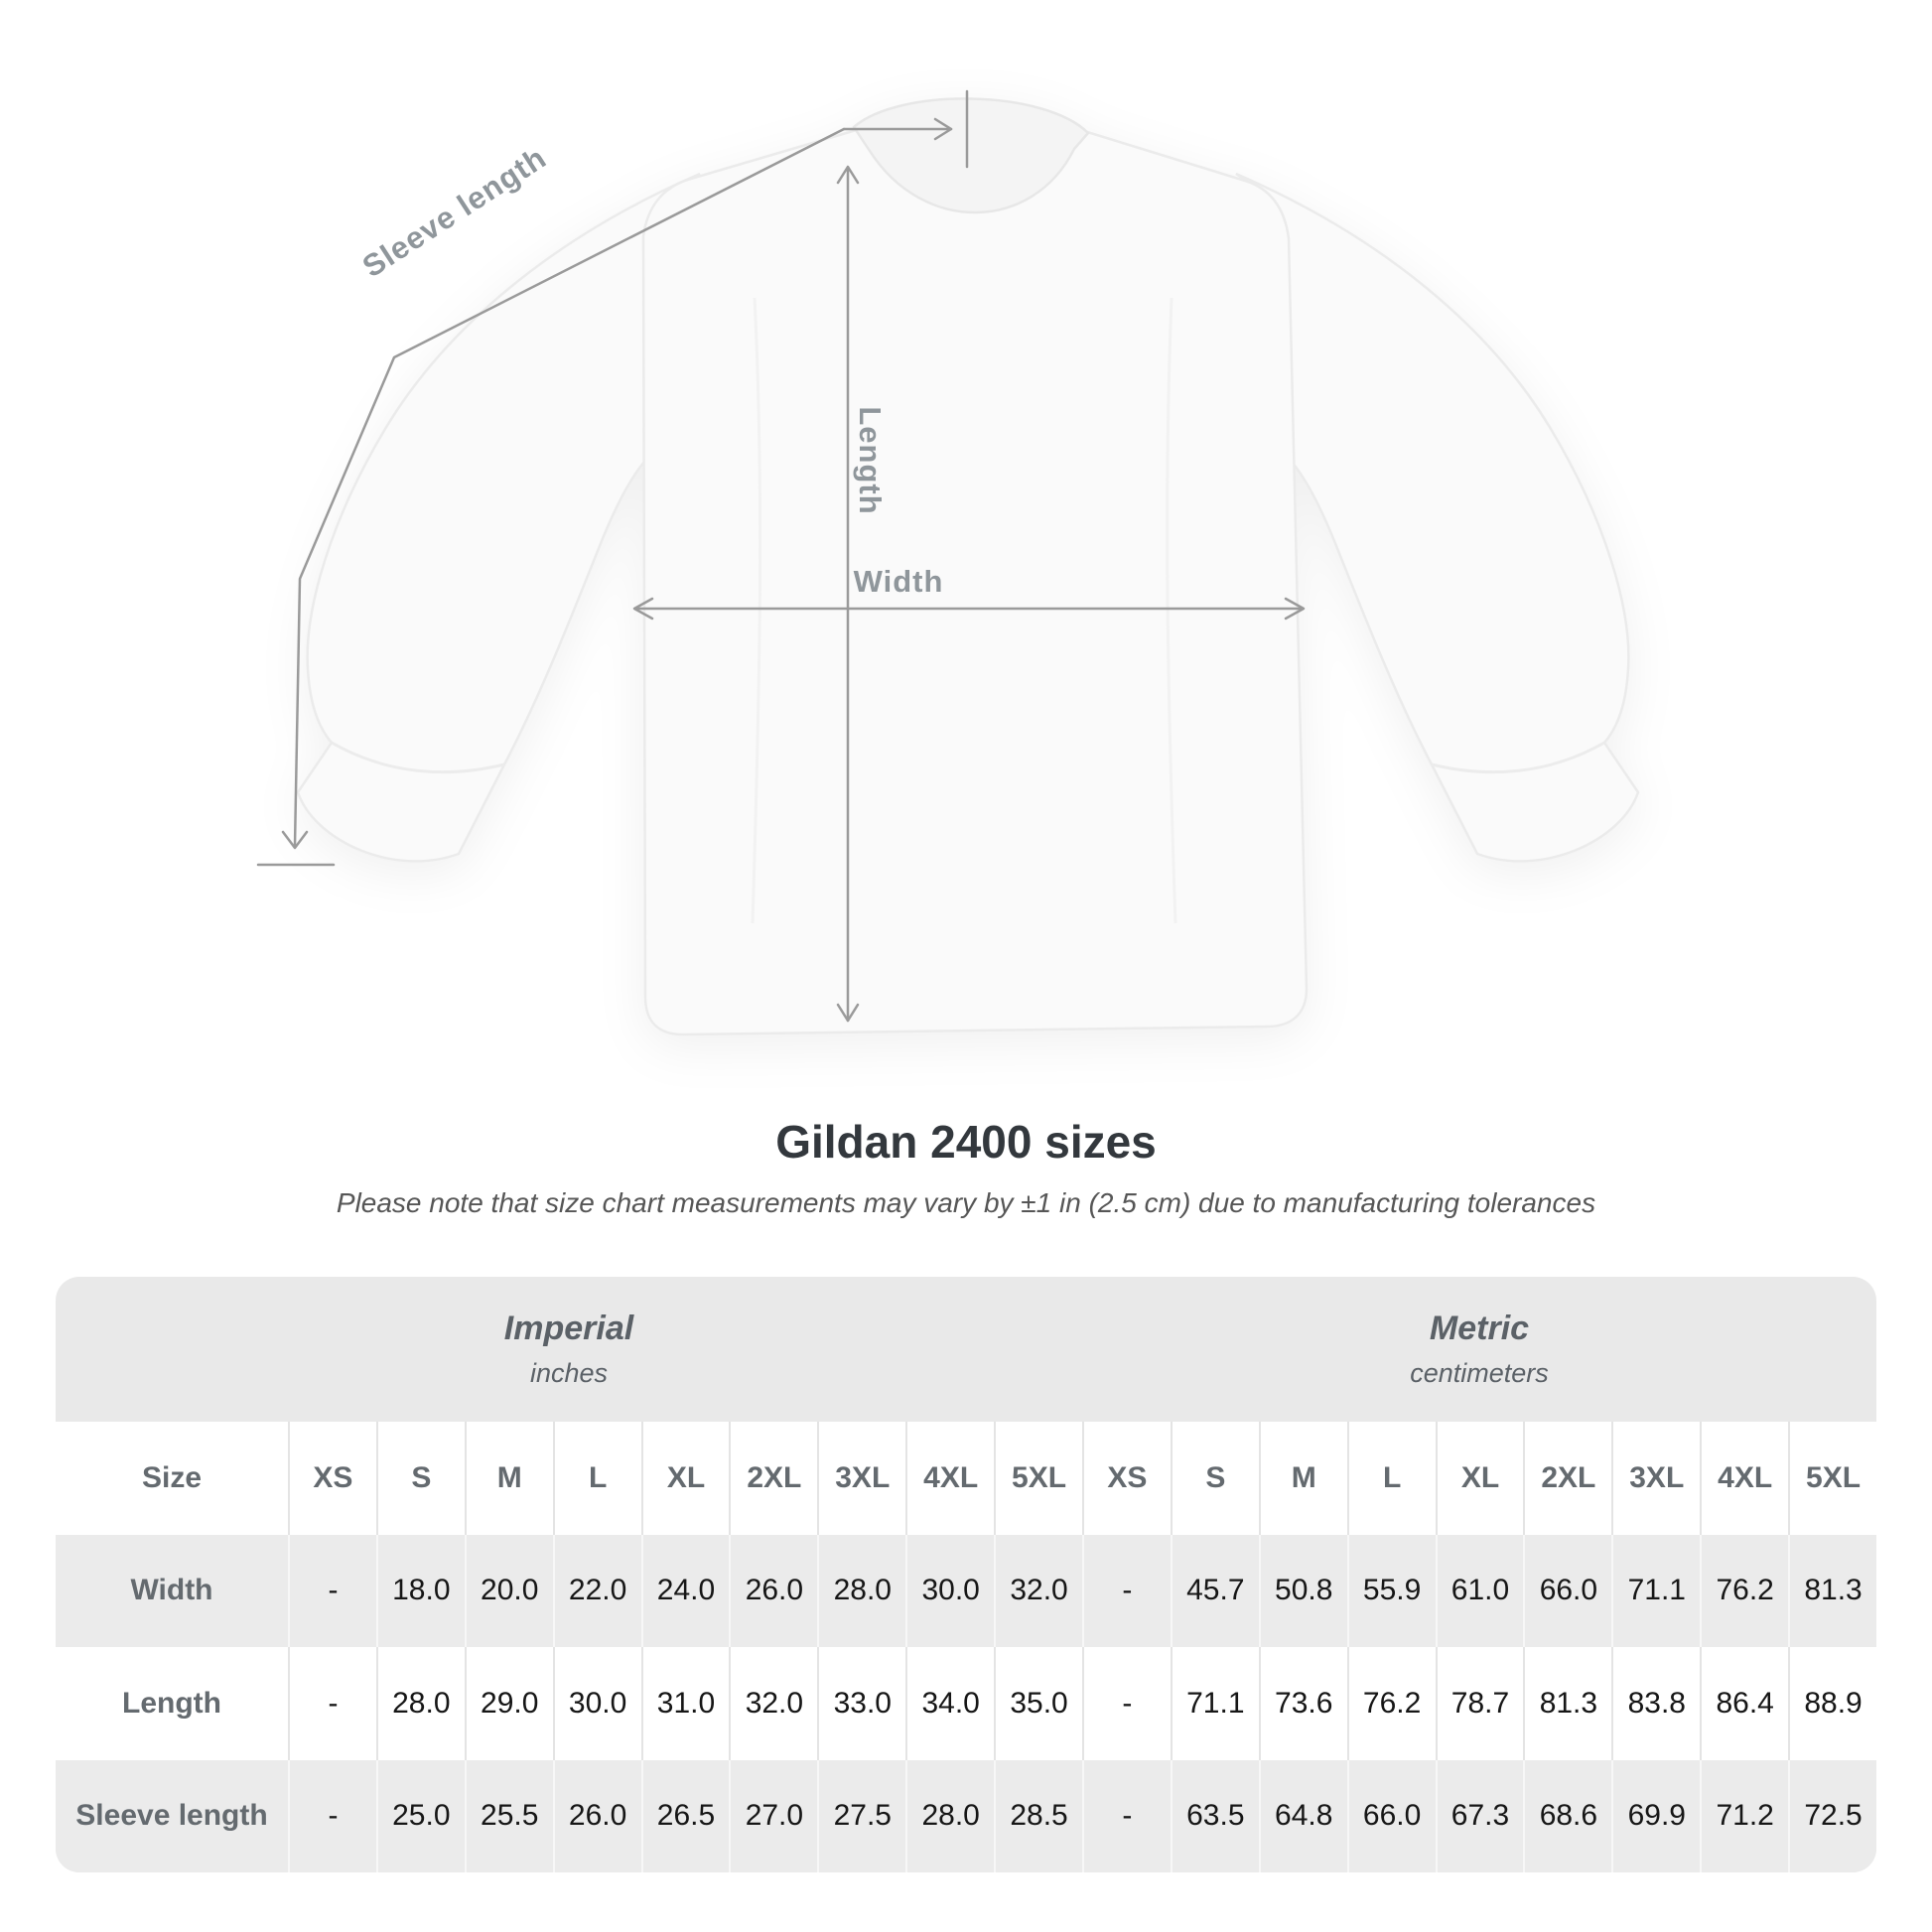 The image size is (1932, 1932). Describe the element at coordinates (943, 129) in the screenshot. I see `shoulder-arrowhead` at that location.